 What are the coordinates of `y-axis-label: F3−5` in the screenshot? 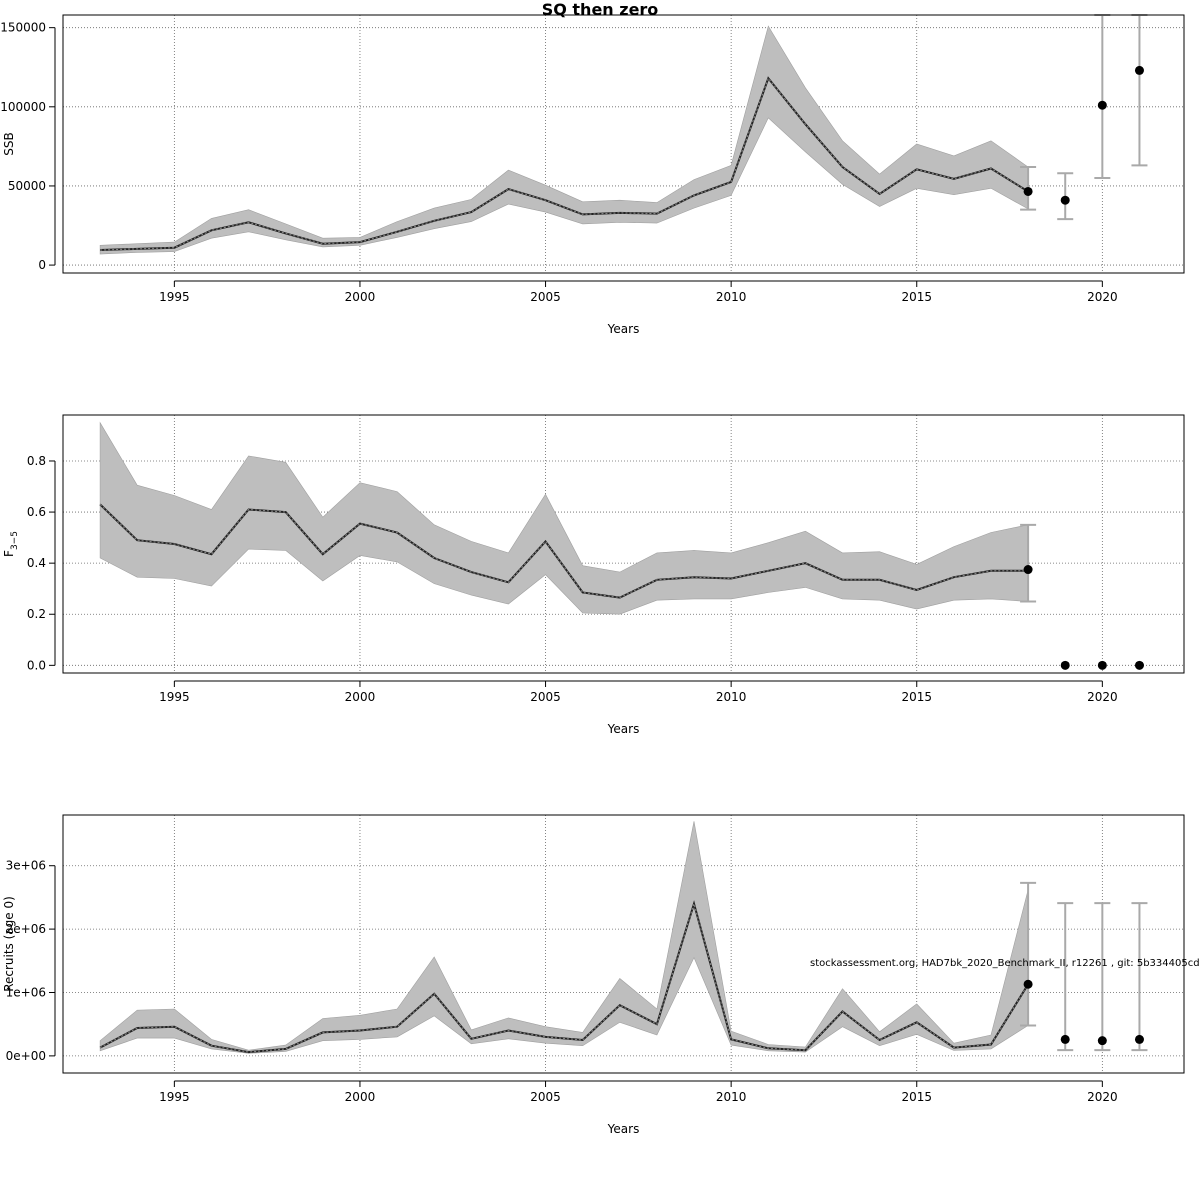 It's located at (11, 544).